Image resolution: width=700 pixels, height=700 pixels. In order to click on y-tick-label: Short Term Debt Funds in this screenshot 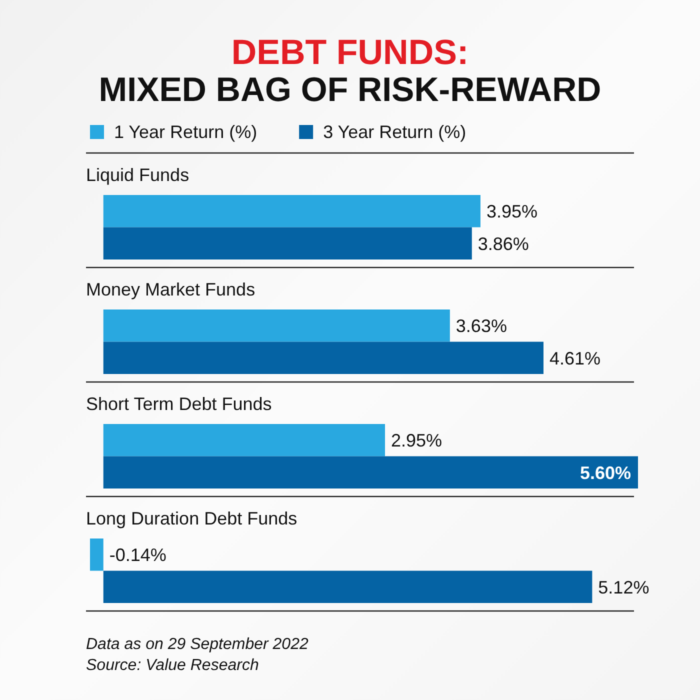, I will do `click(179, 404)`.